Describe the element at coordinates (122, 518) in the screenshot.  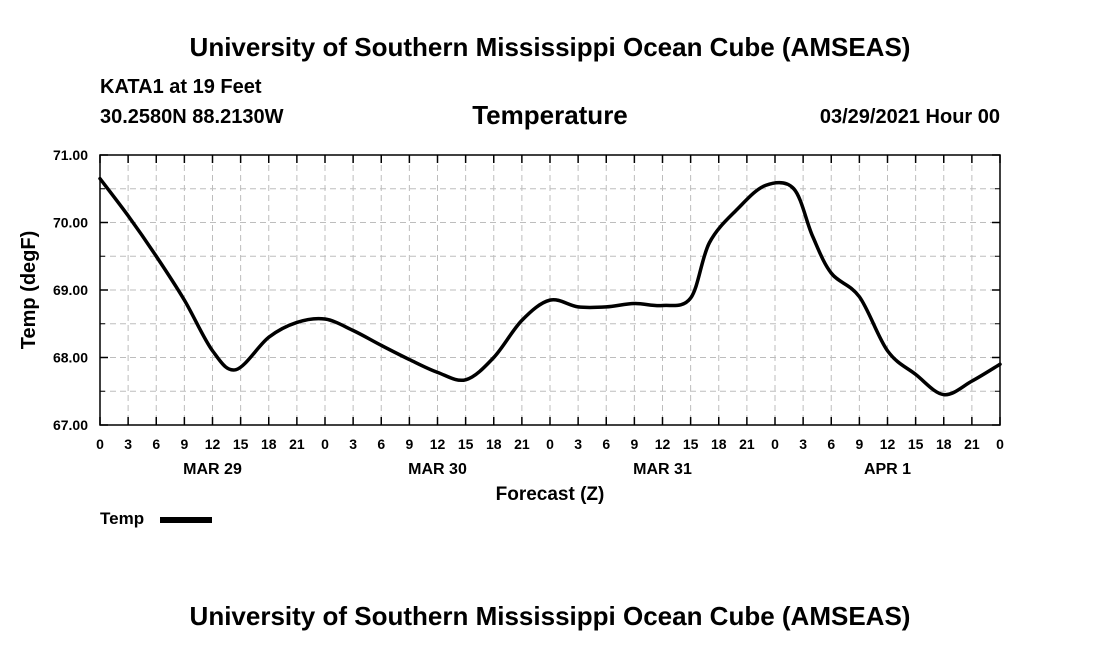
I see `legend-label: Temp` at that location.